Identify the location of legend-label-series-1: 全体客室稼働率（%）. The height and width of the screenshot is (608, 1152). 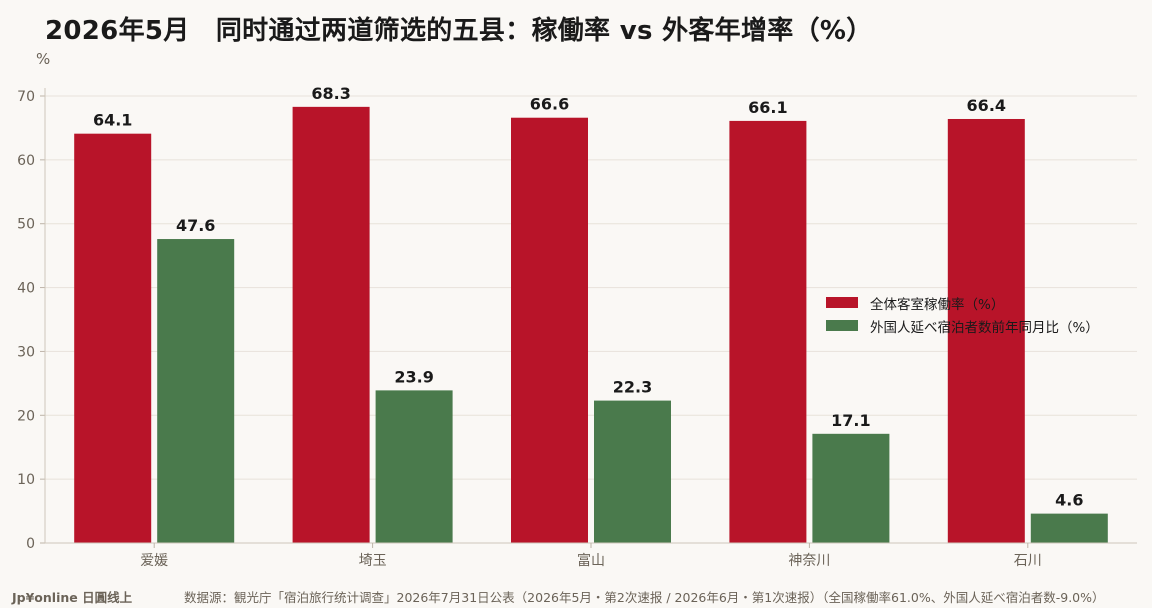
(937, 304).